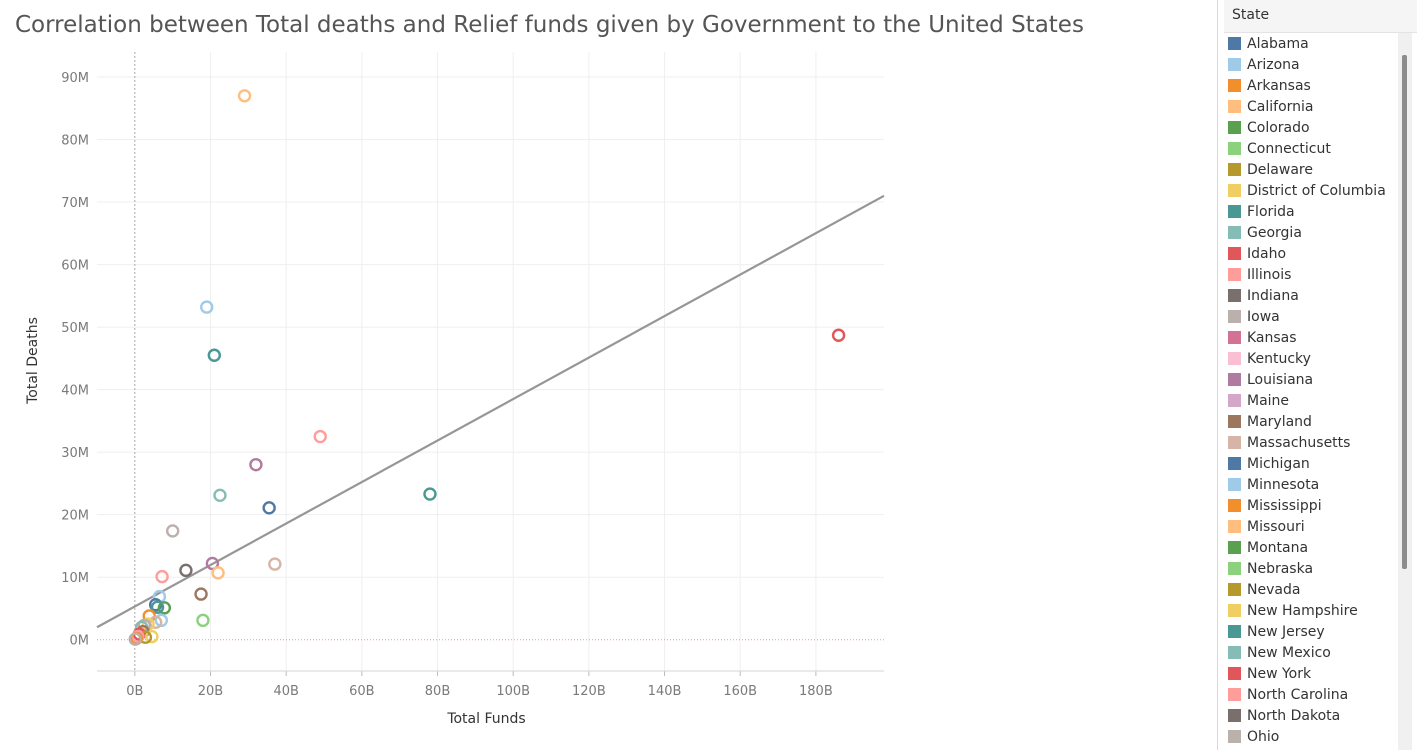 The width and height of the screenshot is (1417, 750). I want to click on legend-item: Missouri, so click(1313, 526).